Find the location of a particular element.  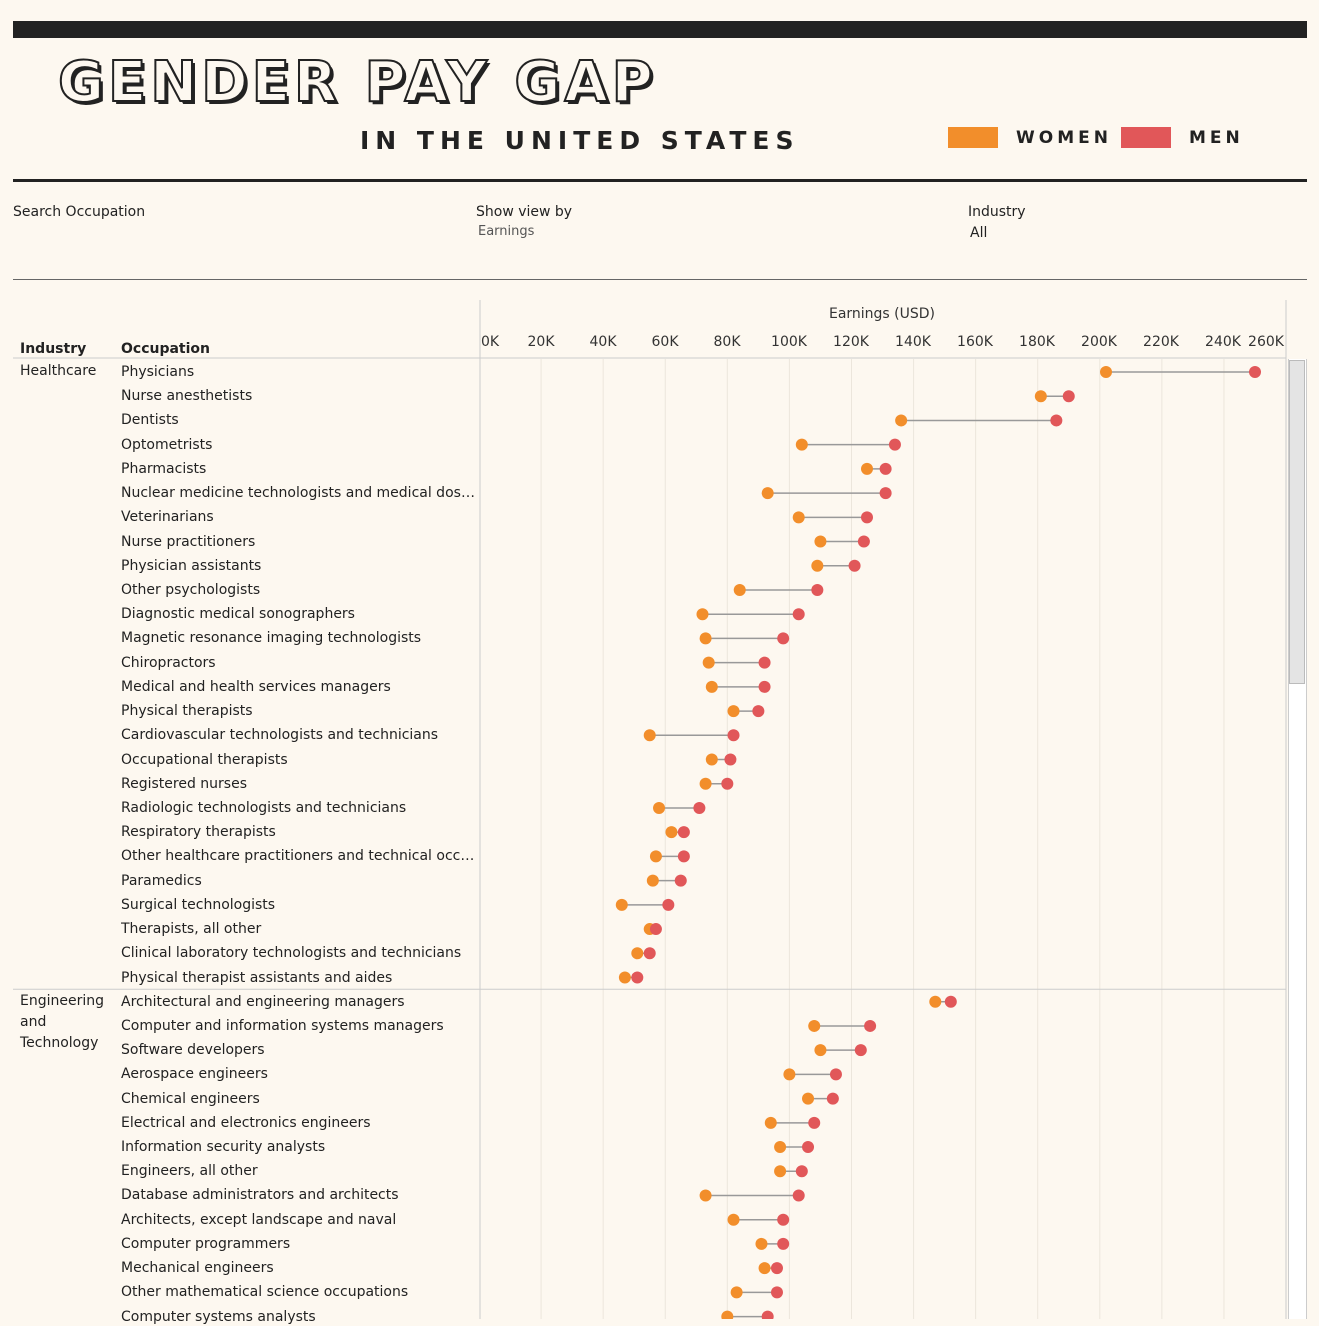

legend-men: MEN is located at coordinates (1182, 137).